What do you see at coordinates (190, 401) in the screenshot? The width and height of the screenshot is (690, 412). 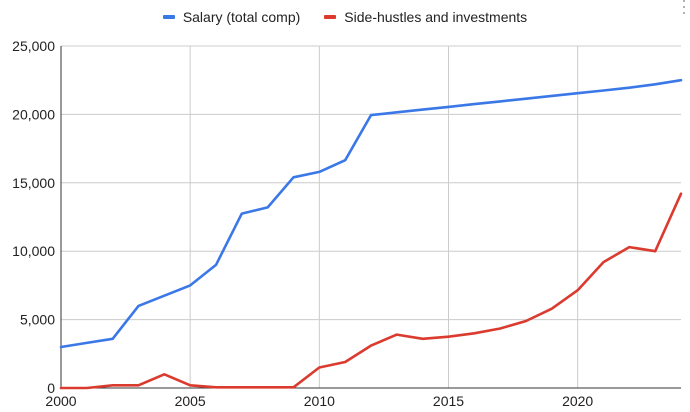 I see `x-tick-label: 2005` at bounding box center [190, 401].